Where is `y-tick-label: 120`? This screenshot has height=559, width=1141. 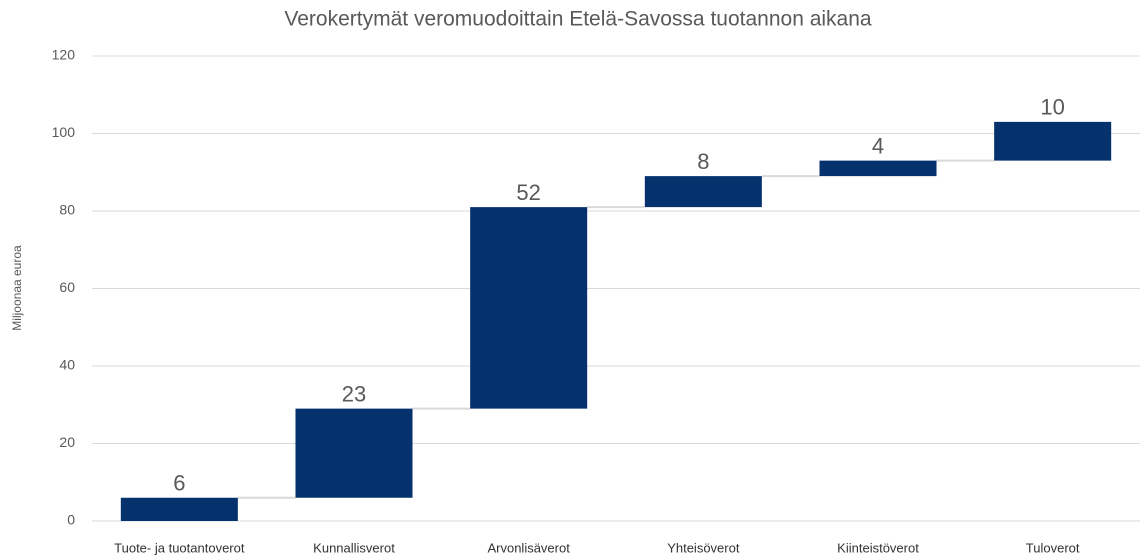
y-tick-label: 120 is located at coordinates (64, 55).